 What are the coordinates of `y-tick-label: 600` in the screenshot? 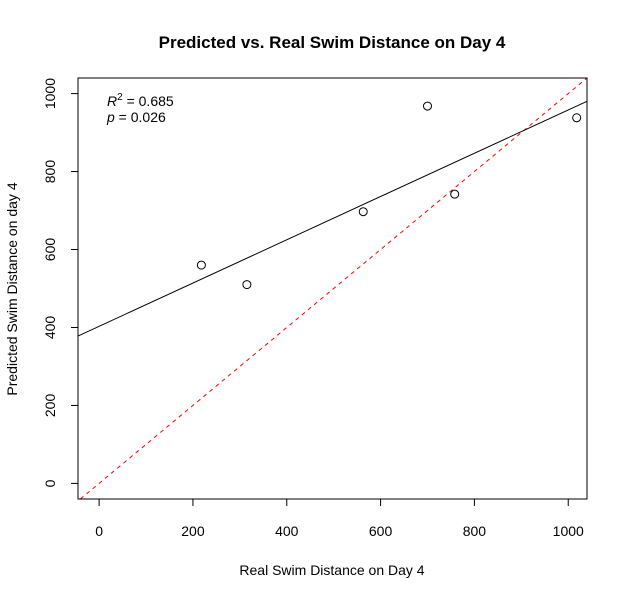 It's located at (50, 250).